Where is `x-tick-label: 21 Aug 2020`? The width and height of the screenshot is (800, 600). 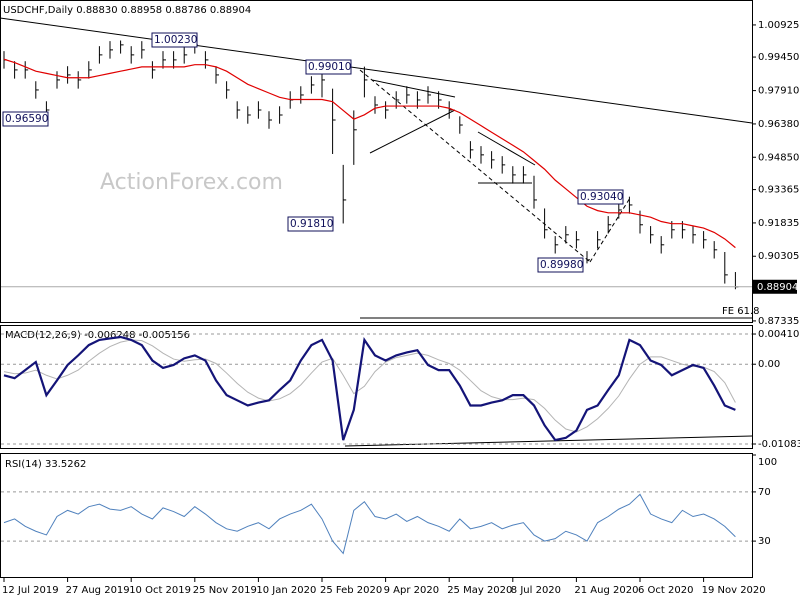 x-tick-label: 21 Aug 2020 is located at coordinates (606, 590).